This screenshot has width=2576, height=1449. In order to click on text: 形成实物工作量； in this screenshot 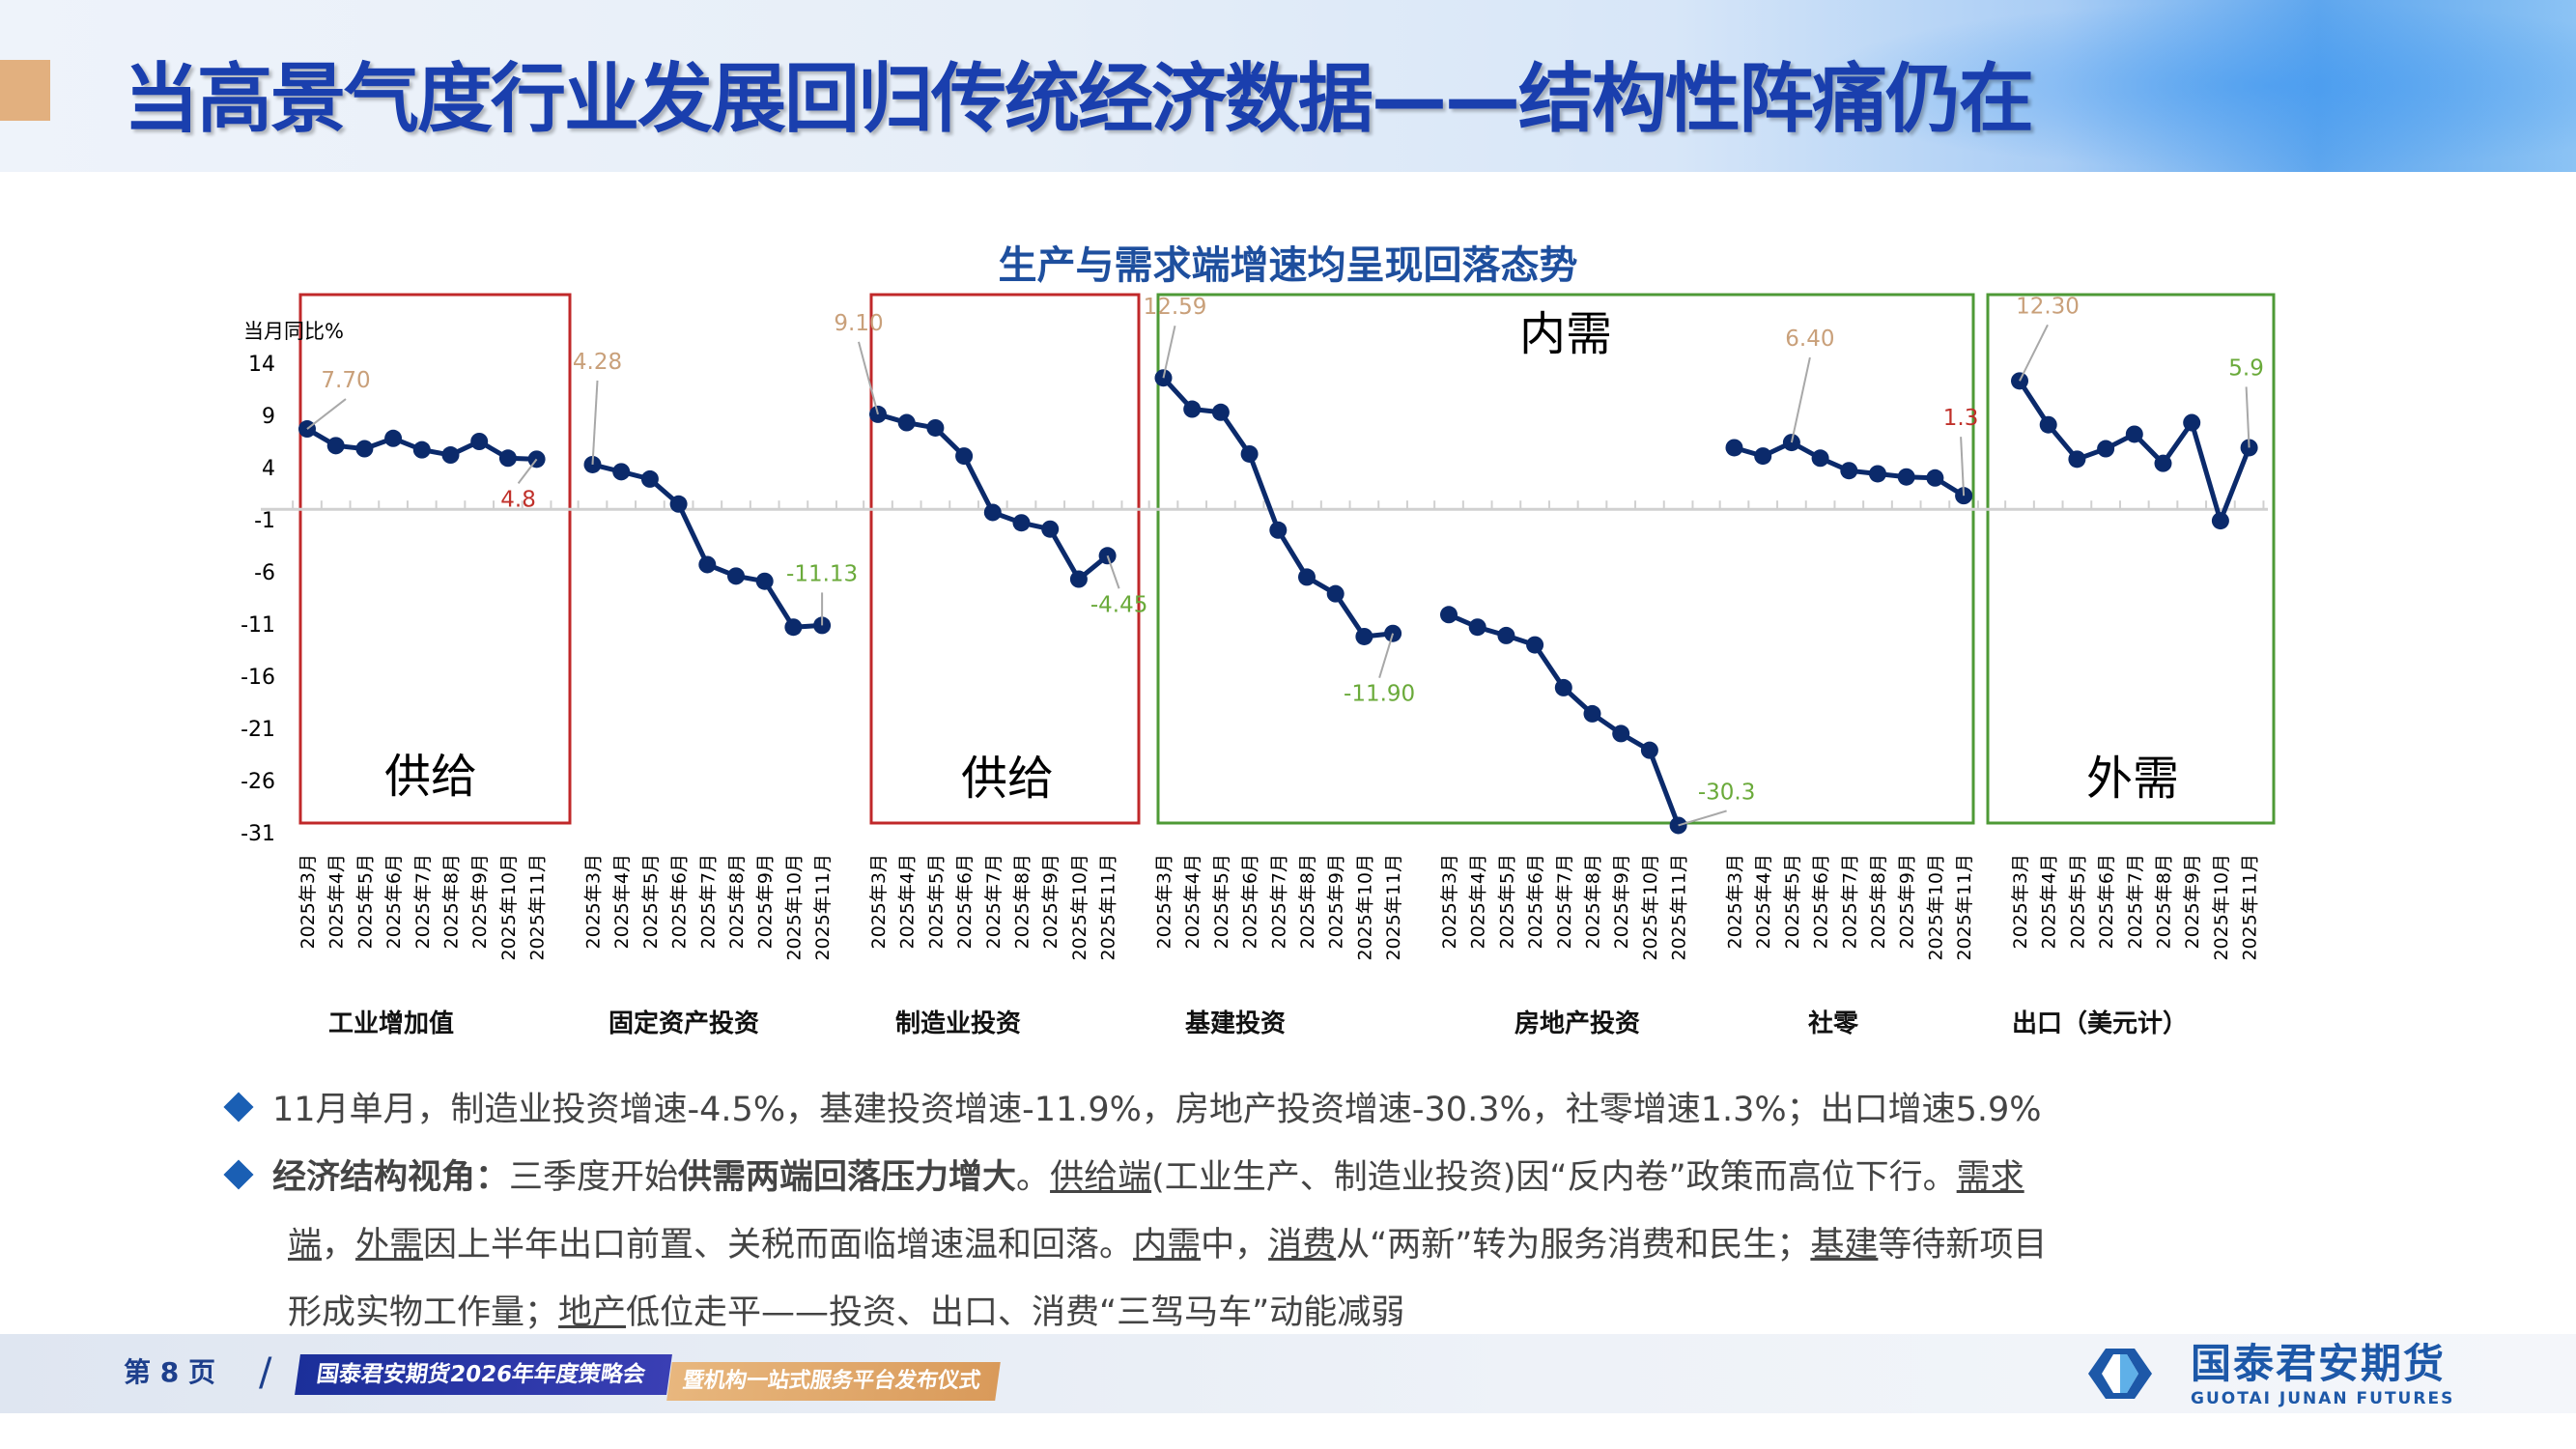, I will do `click(423, 1312)`.